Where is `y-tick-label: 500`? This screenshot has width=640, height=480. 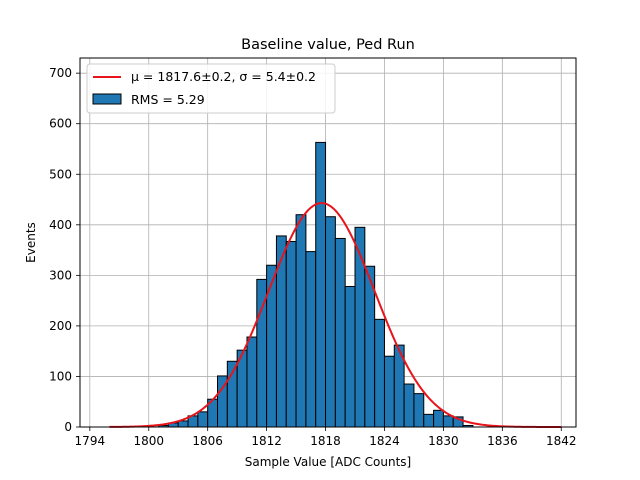 y-tick-label: 500 is located at coordinates (60, 174).